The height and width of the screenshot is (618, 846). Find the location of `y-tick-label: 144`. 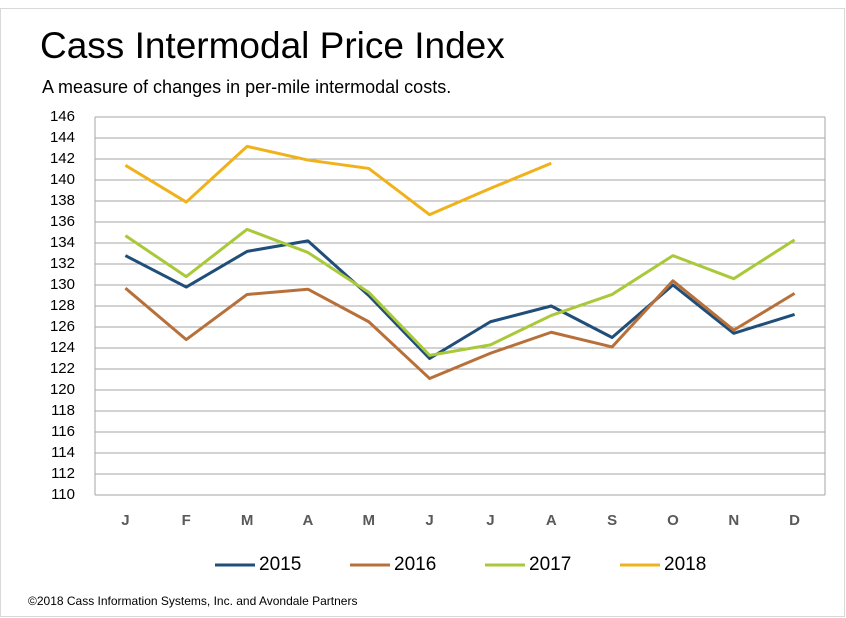

y-tick-label: 144 is located at coordinates (62, 137).